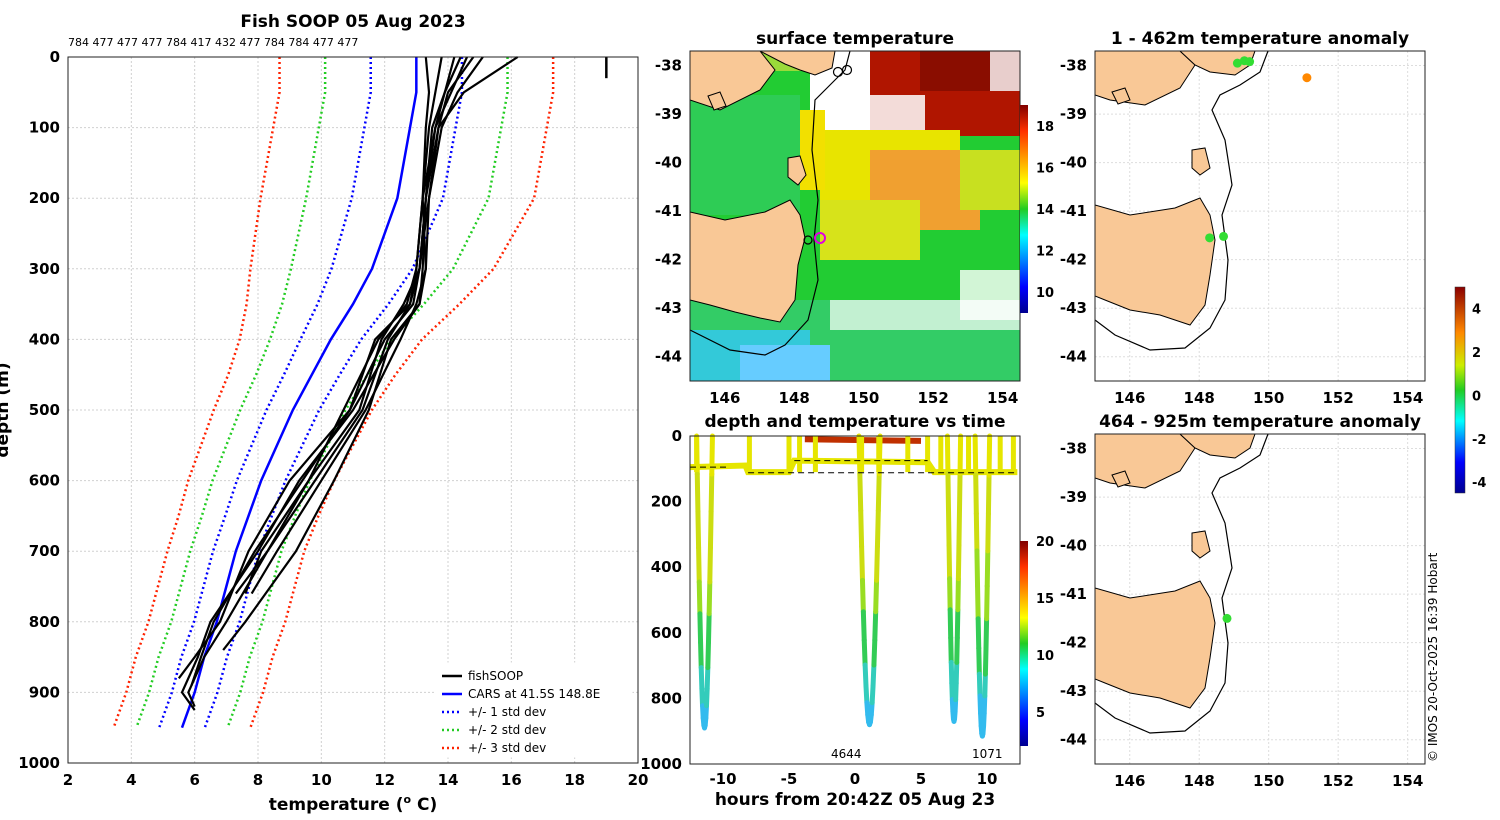 This screenshot has width=1500, height=820. What do you see at coordinates (352, 22) in the screenshot?
I see `profile-title: Fish SOOP 05 Aug 2023` at bounding box center [352, 22].